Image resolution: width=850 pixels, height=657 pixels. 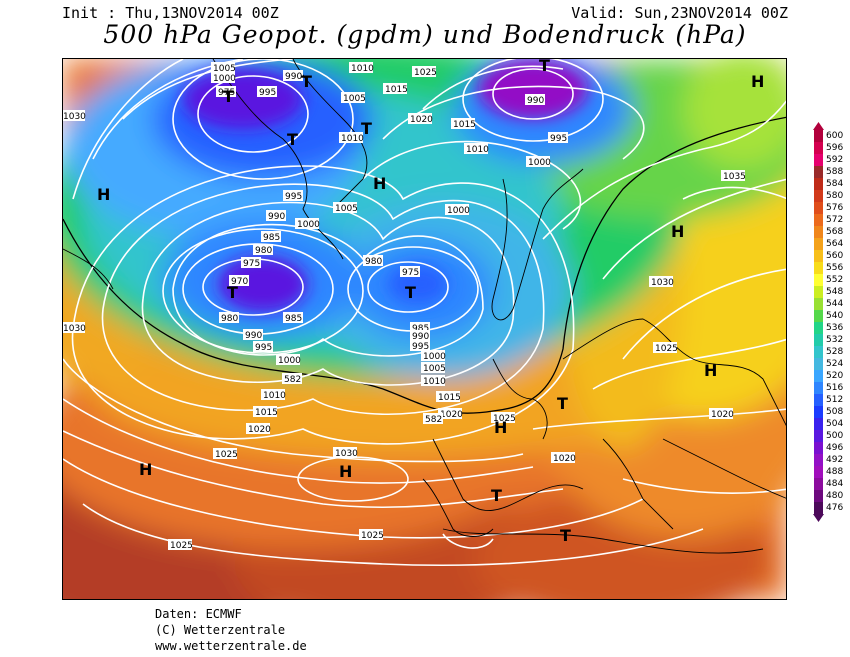 I want to click on svg-text: 970, so click(x=239, y=282).